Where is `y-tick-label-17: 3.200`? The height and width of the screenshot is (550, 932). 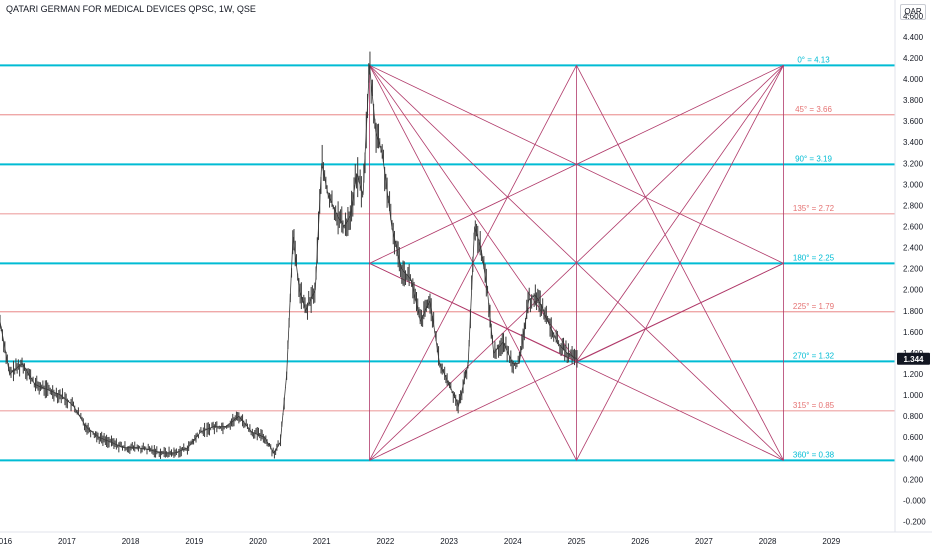
y-tick-label-17: 3.200 is located at coordinates (913, 163).